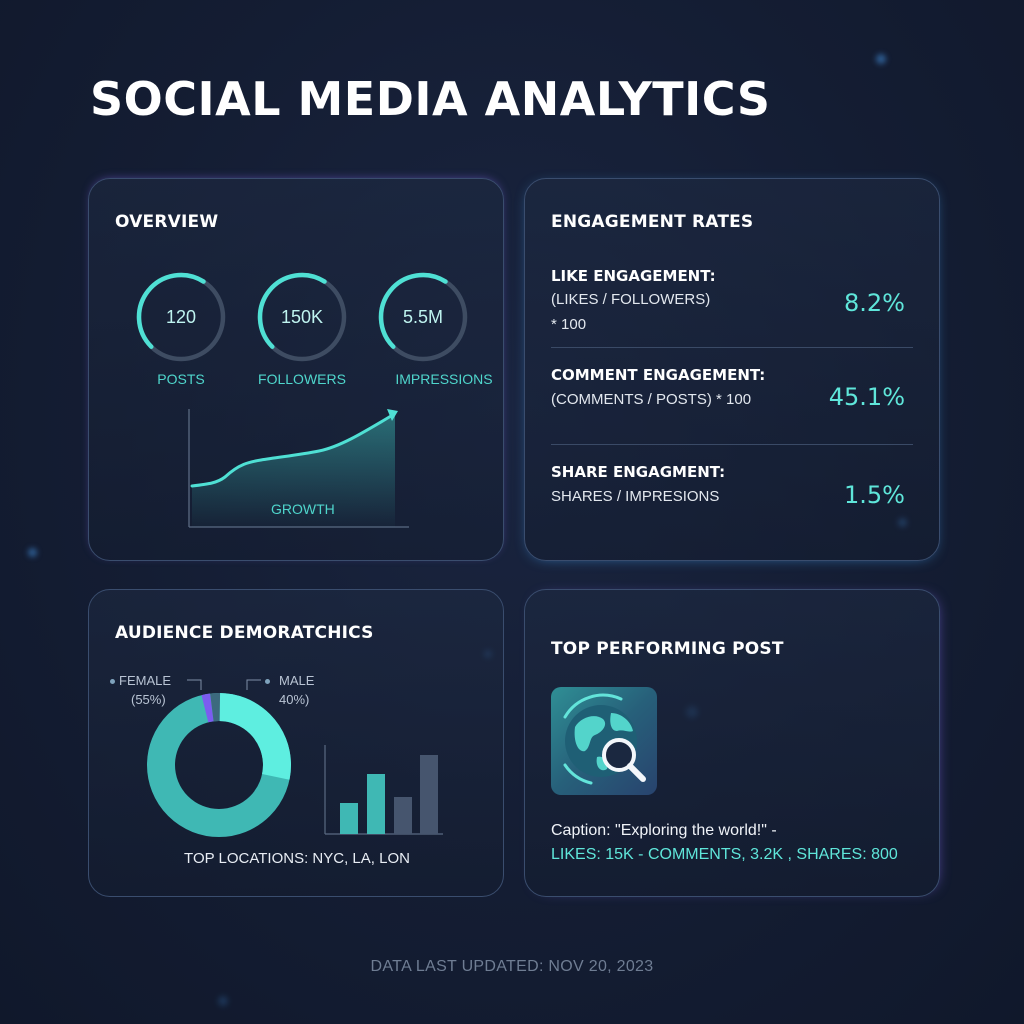 This screenshot has height=1024, width=1024. I want to click on like-engagement-formula: (LIKES / FOLLOWERS), so click(631, 299).